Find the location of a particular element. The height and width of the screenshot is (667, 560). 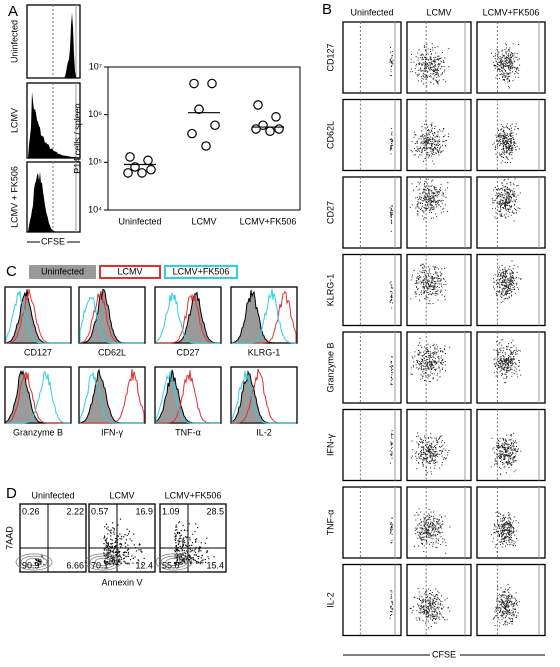

plot-frame is located at coordinates (511, 367).